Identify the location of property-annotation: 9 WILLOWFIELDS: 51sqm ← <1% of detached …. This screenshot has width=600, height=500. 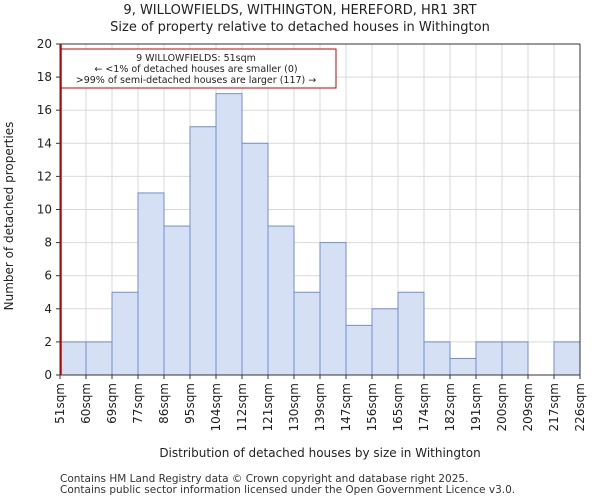
(198, 68).